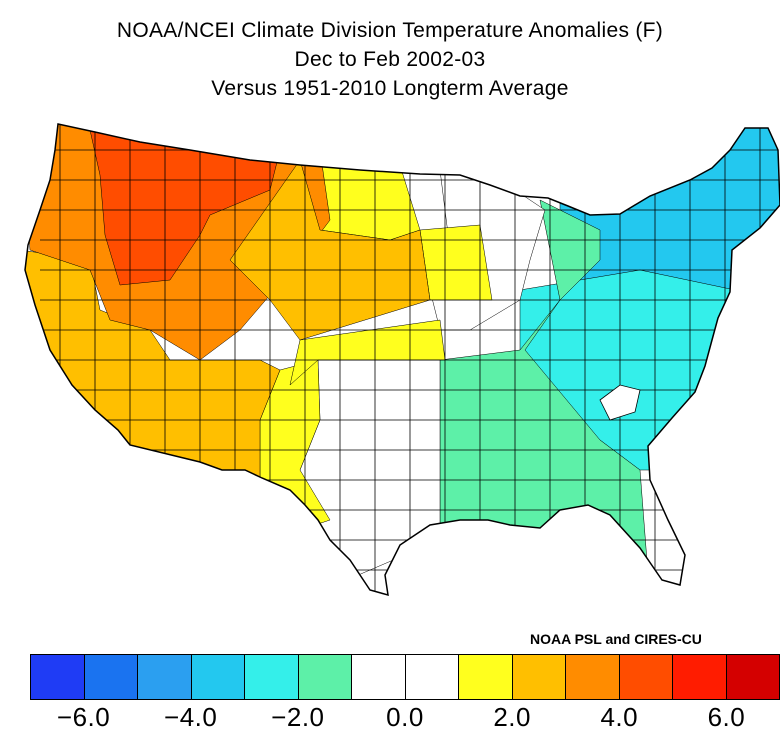 Image resolution: width=780 pixels, height=750 pixels. I want to click on title-line-2: Dec to Feb 2002-03, so click(390, 59).